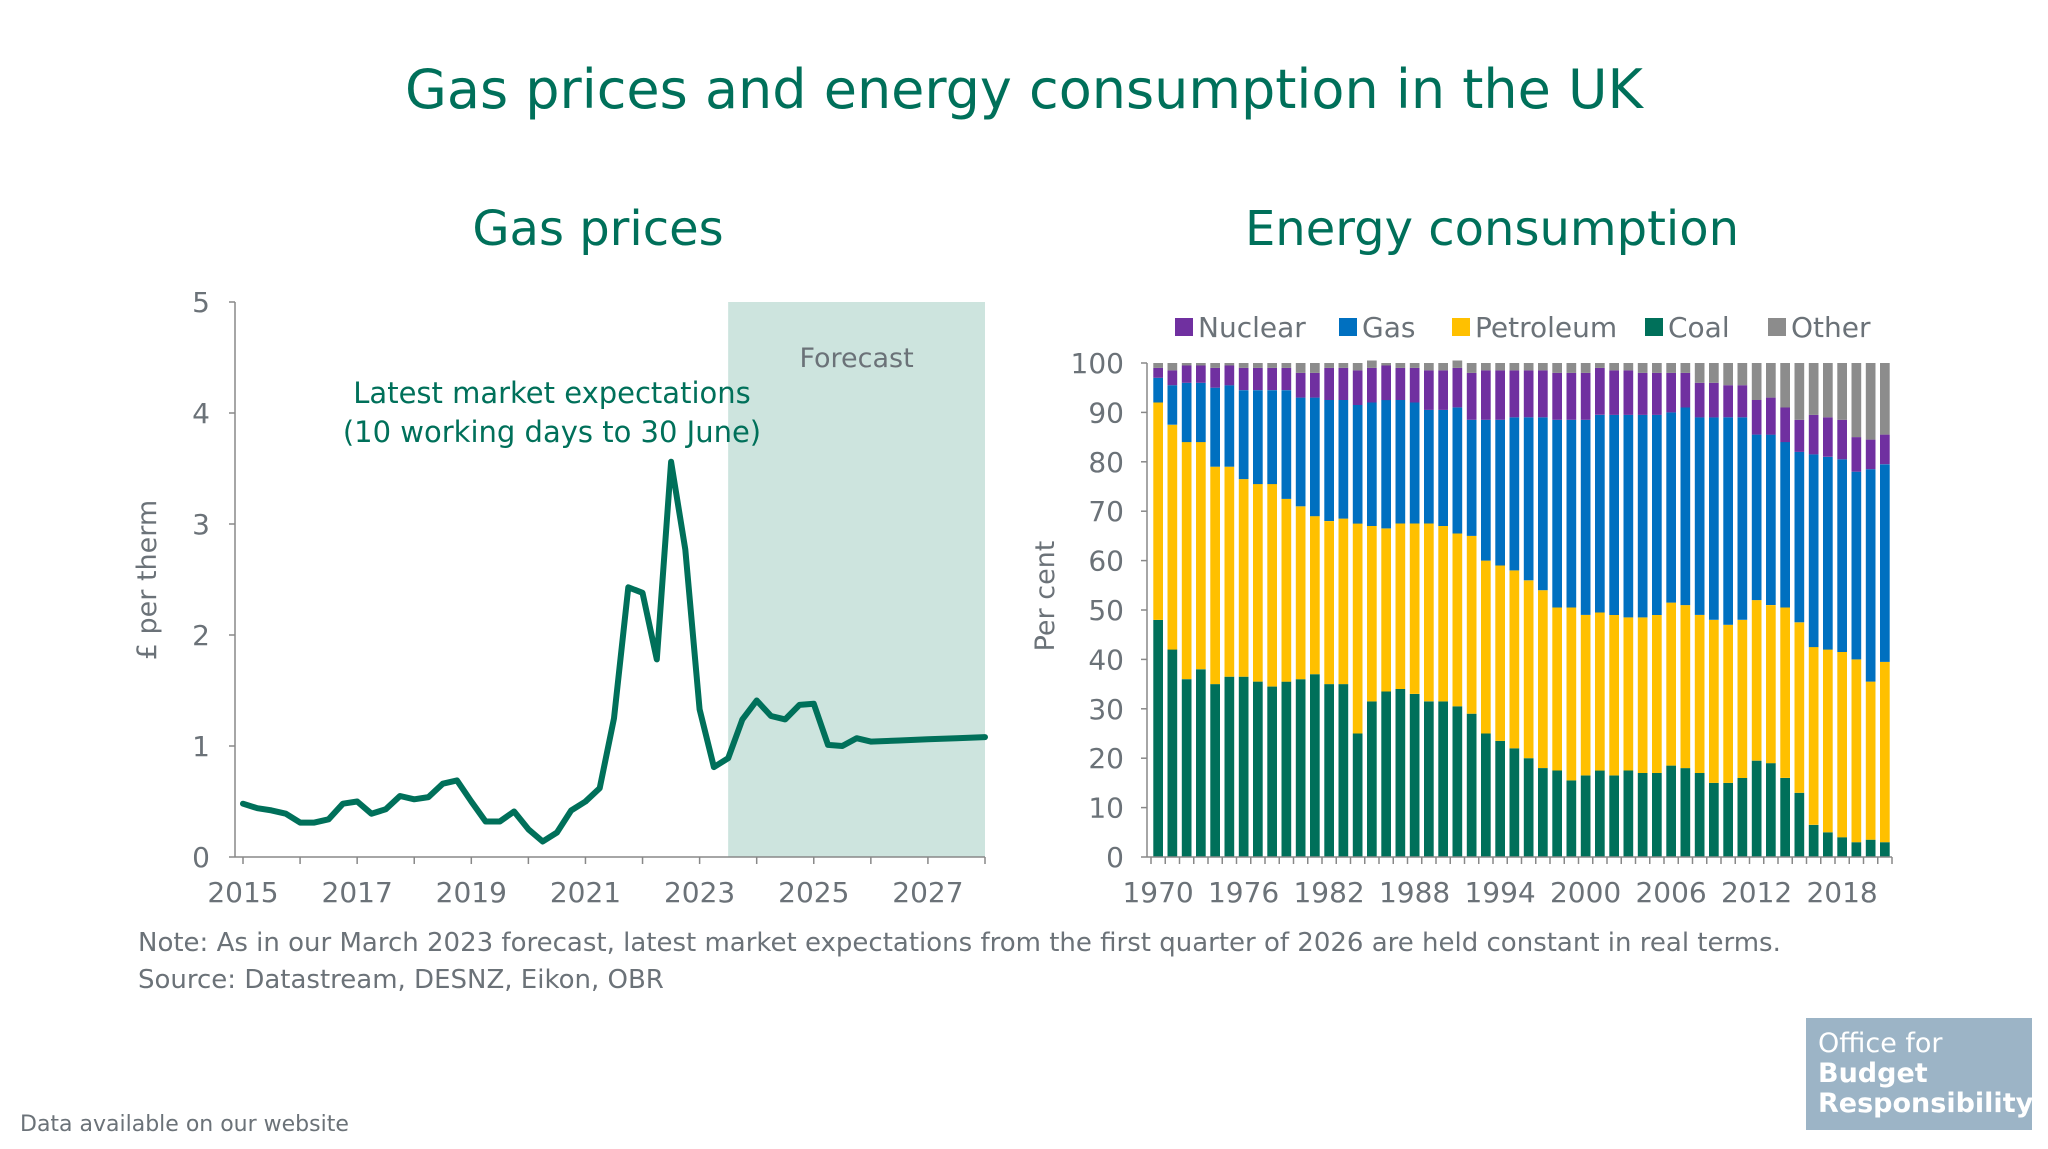 Image resolution: width=2048 pixels, height=1149 pixels. I want to click on bar-other-2019, so click(1856, 400).